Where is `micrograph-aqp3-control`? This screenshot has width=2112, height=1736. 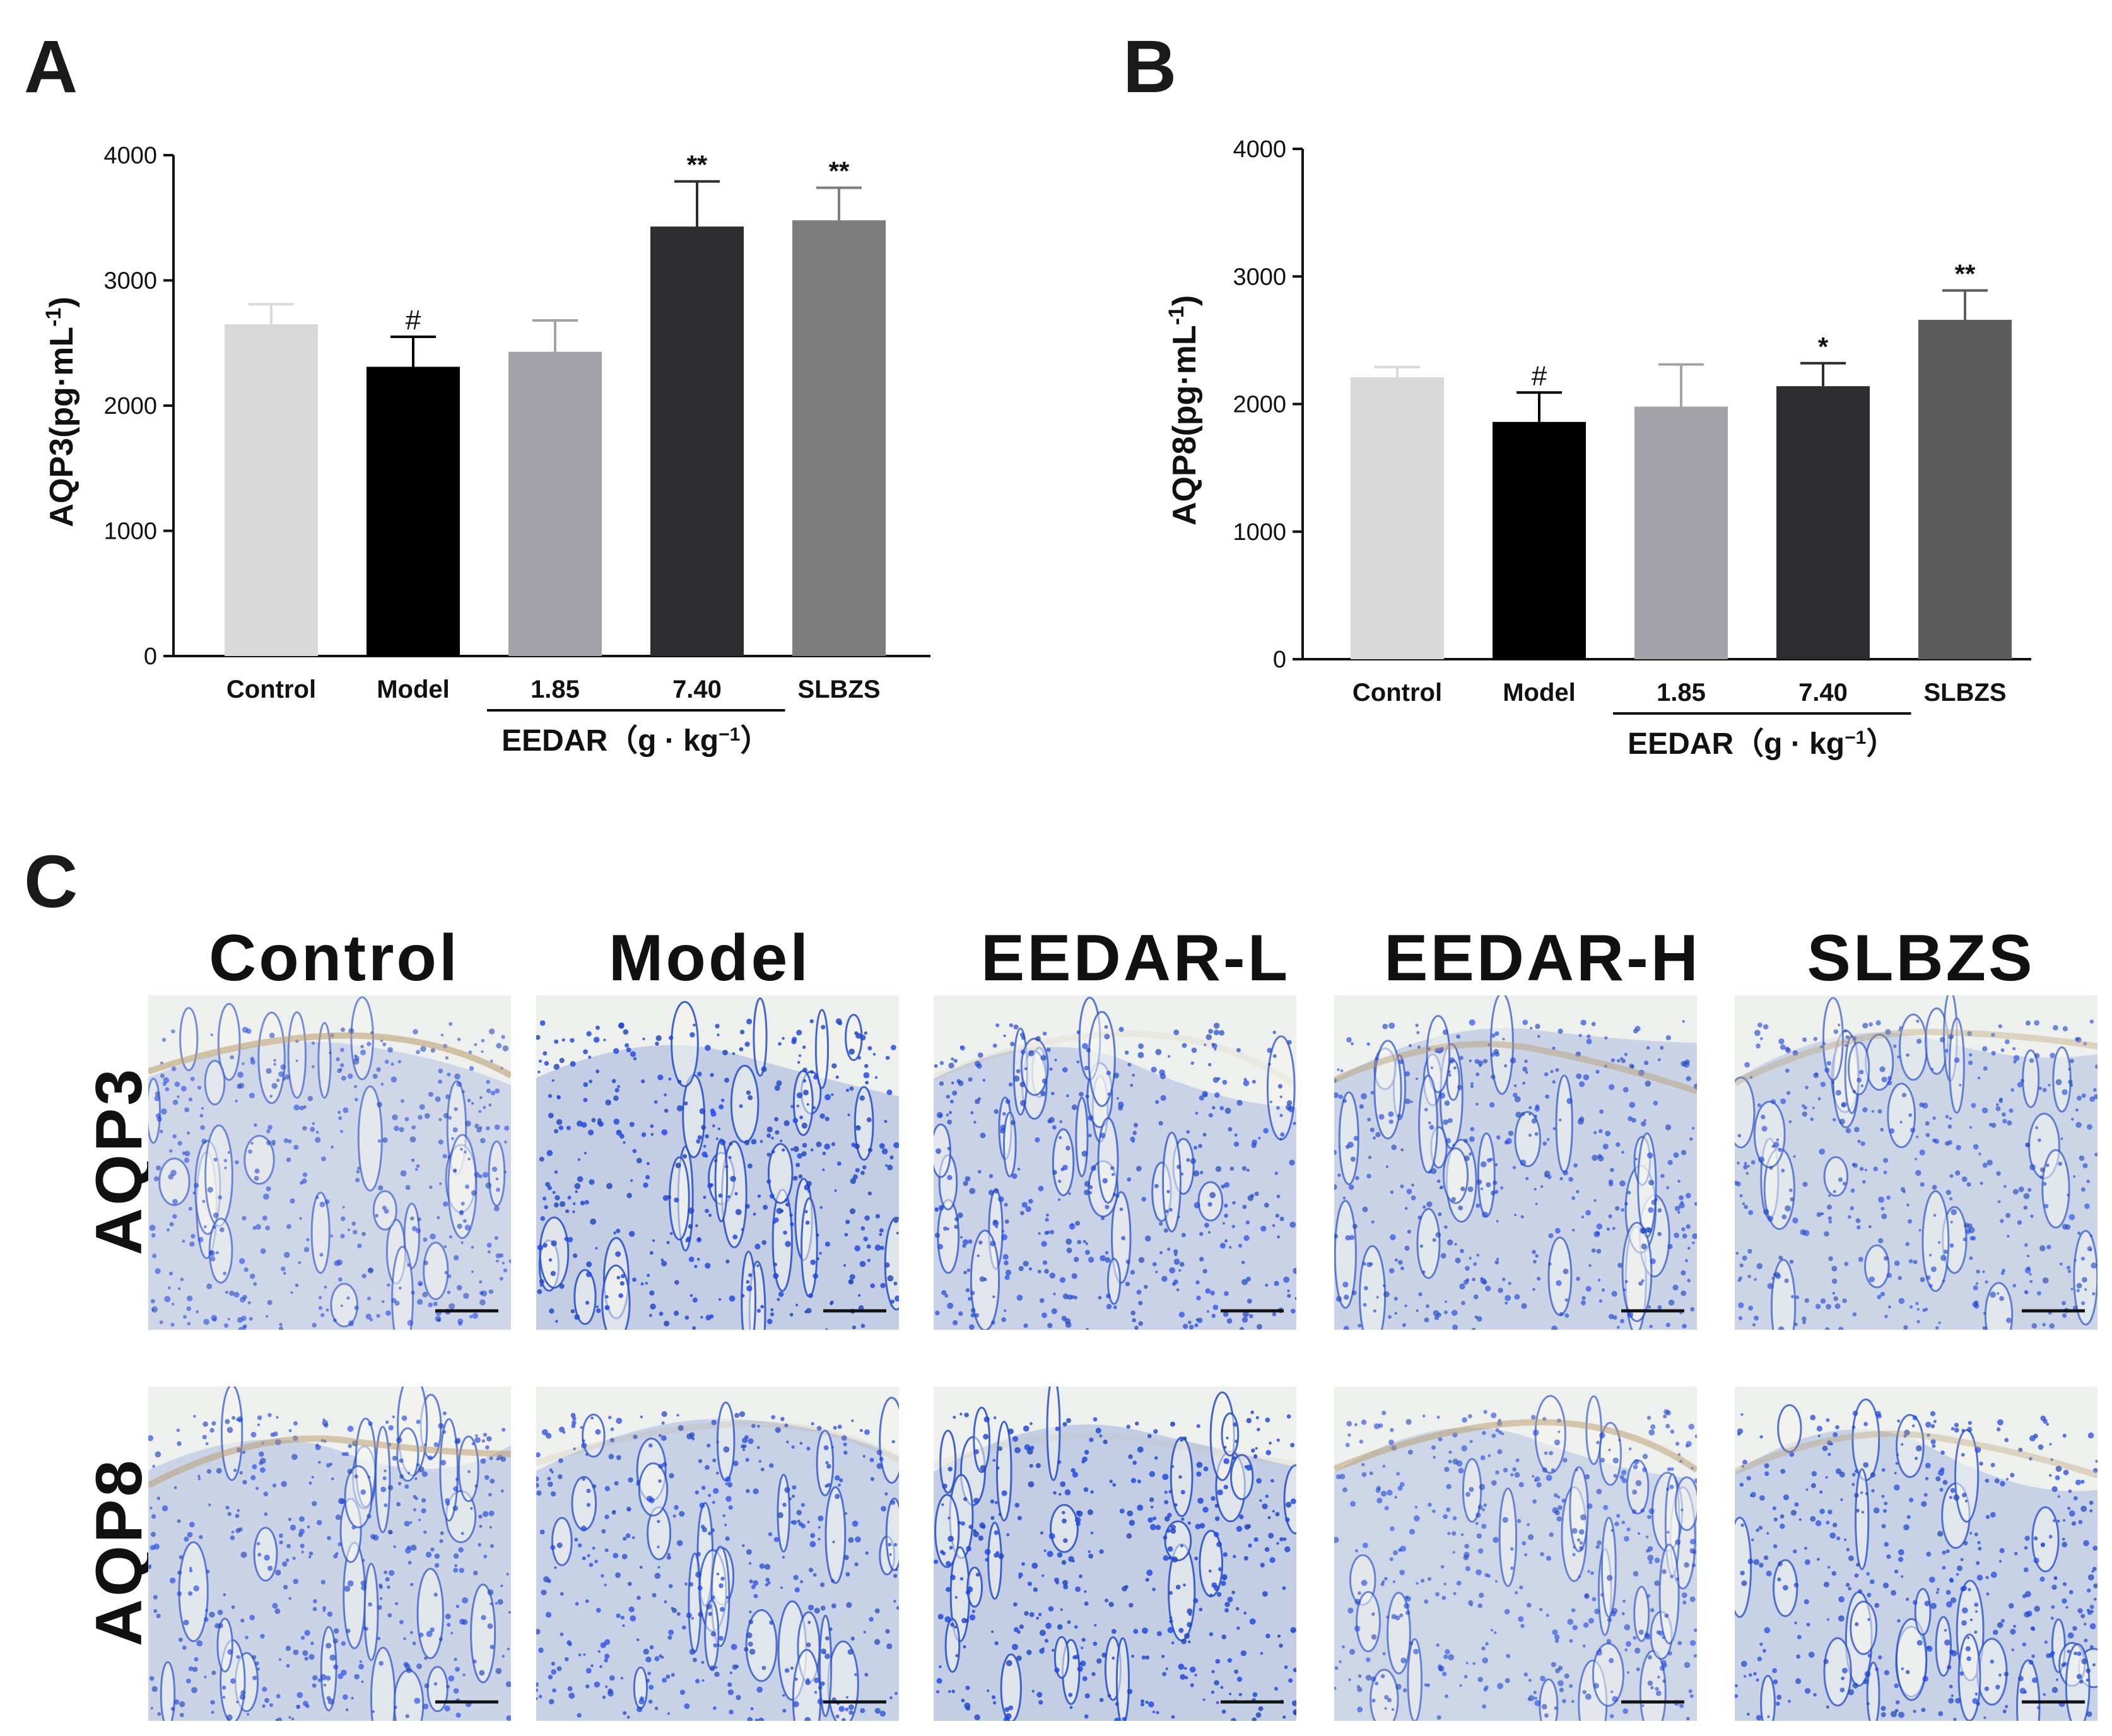 micrograph-aqp3-control is located at coordinates (329, 1162).